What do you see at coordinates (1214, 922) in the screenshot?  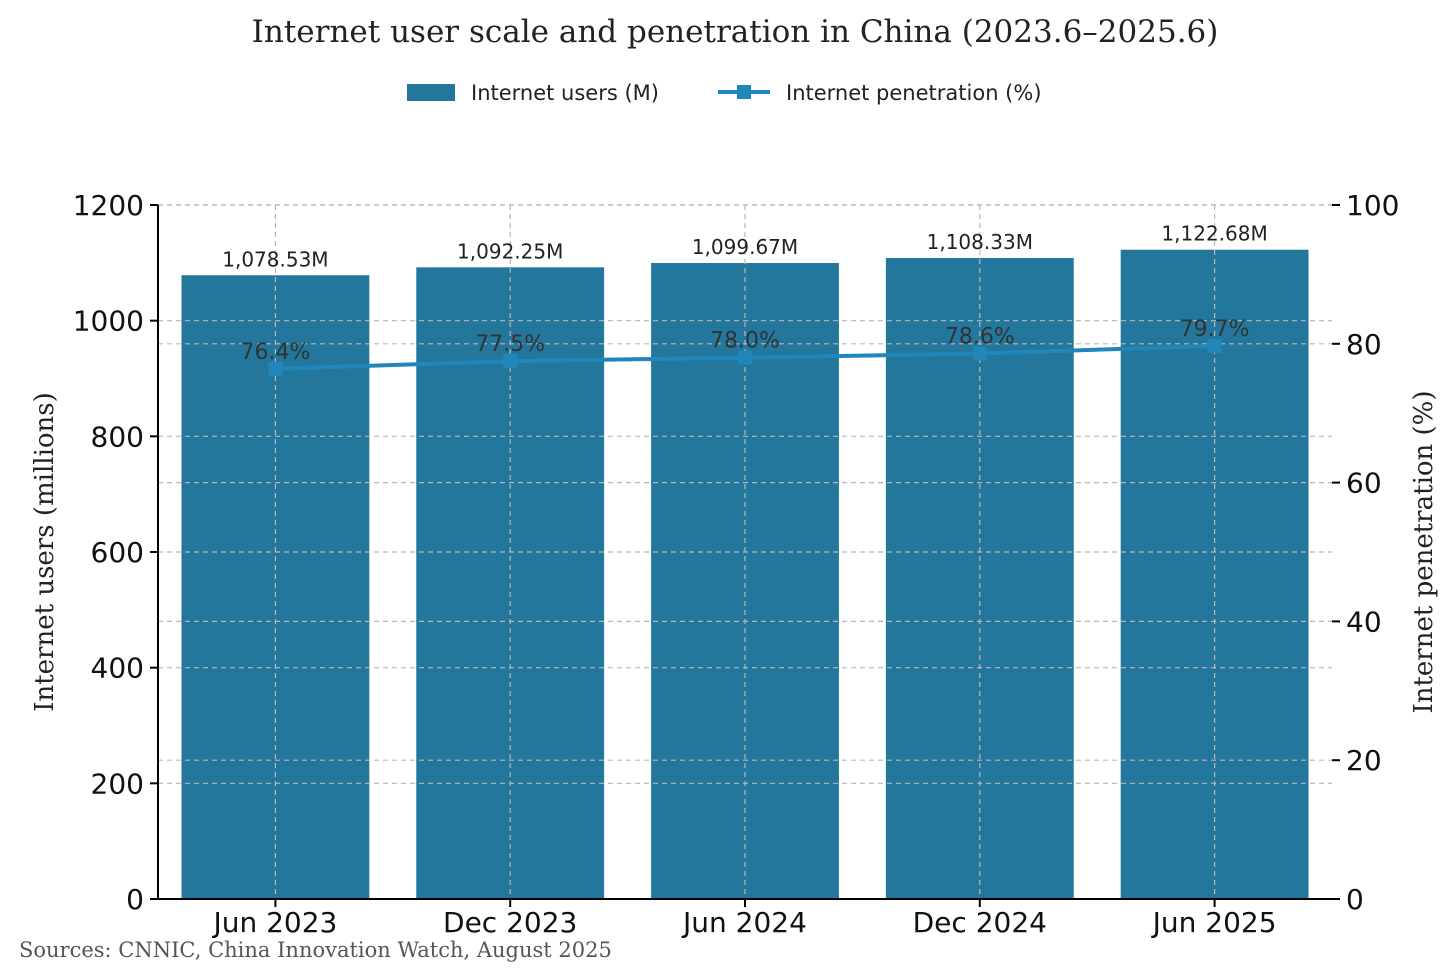 I see `x-tick-label-4: Jun 2025` at bounding box center [1214, 922].